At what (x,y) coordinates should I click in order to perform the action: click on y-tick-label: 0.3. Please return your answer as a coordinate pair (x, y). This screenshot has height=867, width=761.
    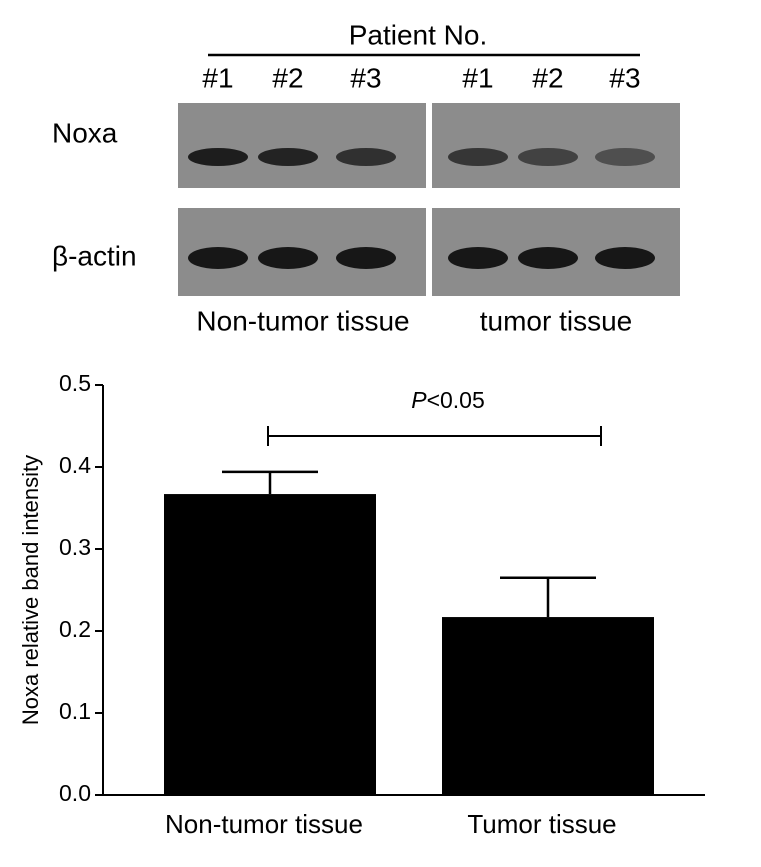
    Looking at the image, I should click on (75, 547).